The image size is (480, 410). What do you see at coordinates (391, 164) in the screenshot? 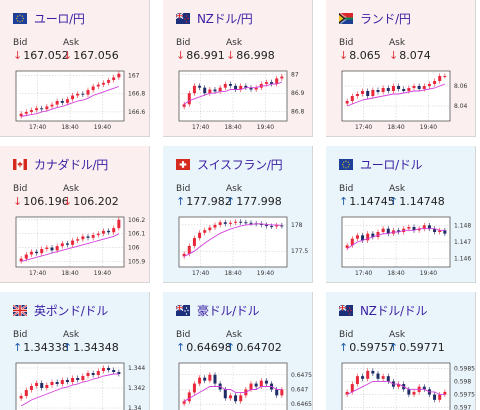
I see `currency-pair-link: ユーロ/ドル` at bounding box center [391, 164].